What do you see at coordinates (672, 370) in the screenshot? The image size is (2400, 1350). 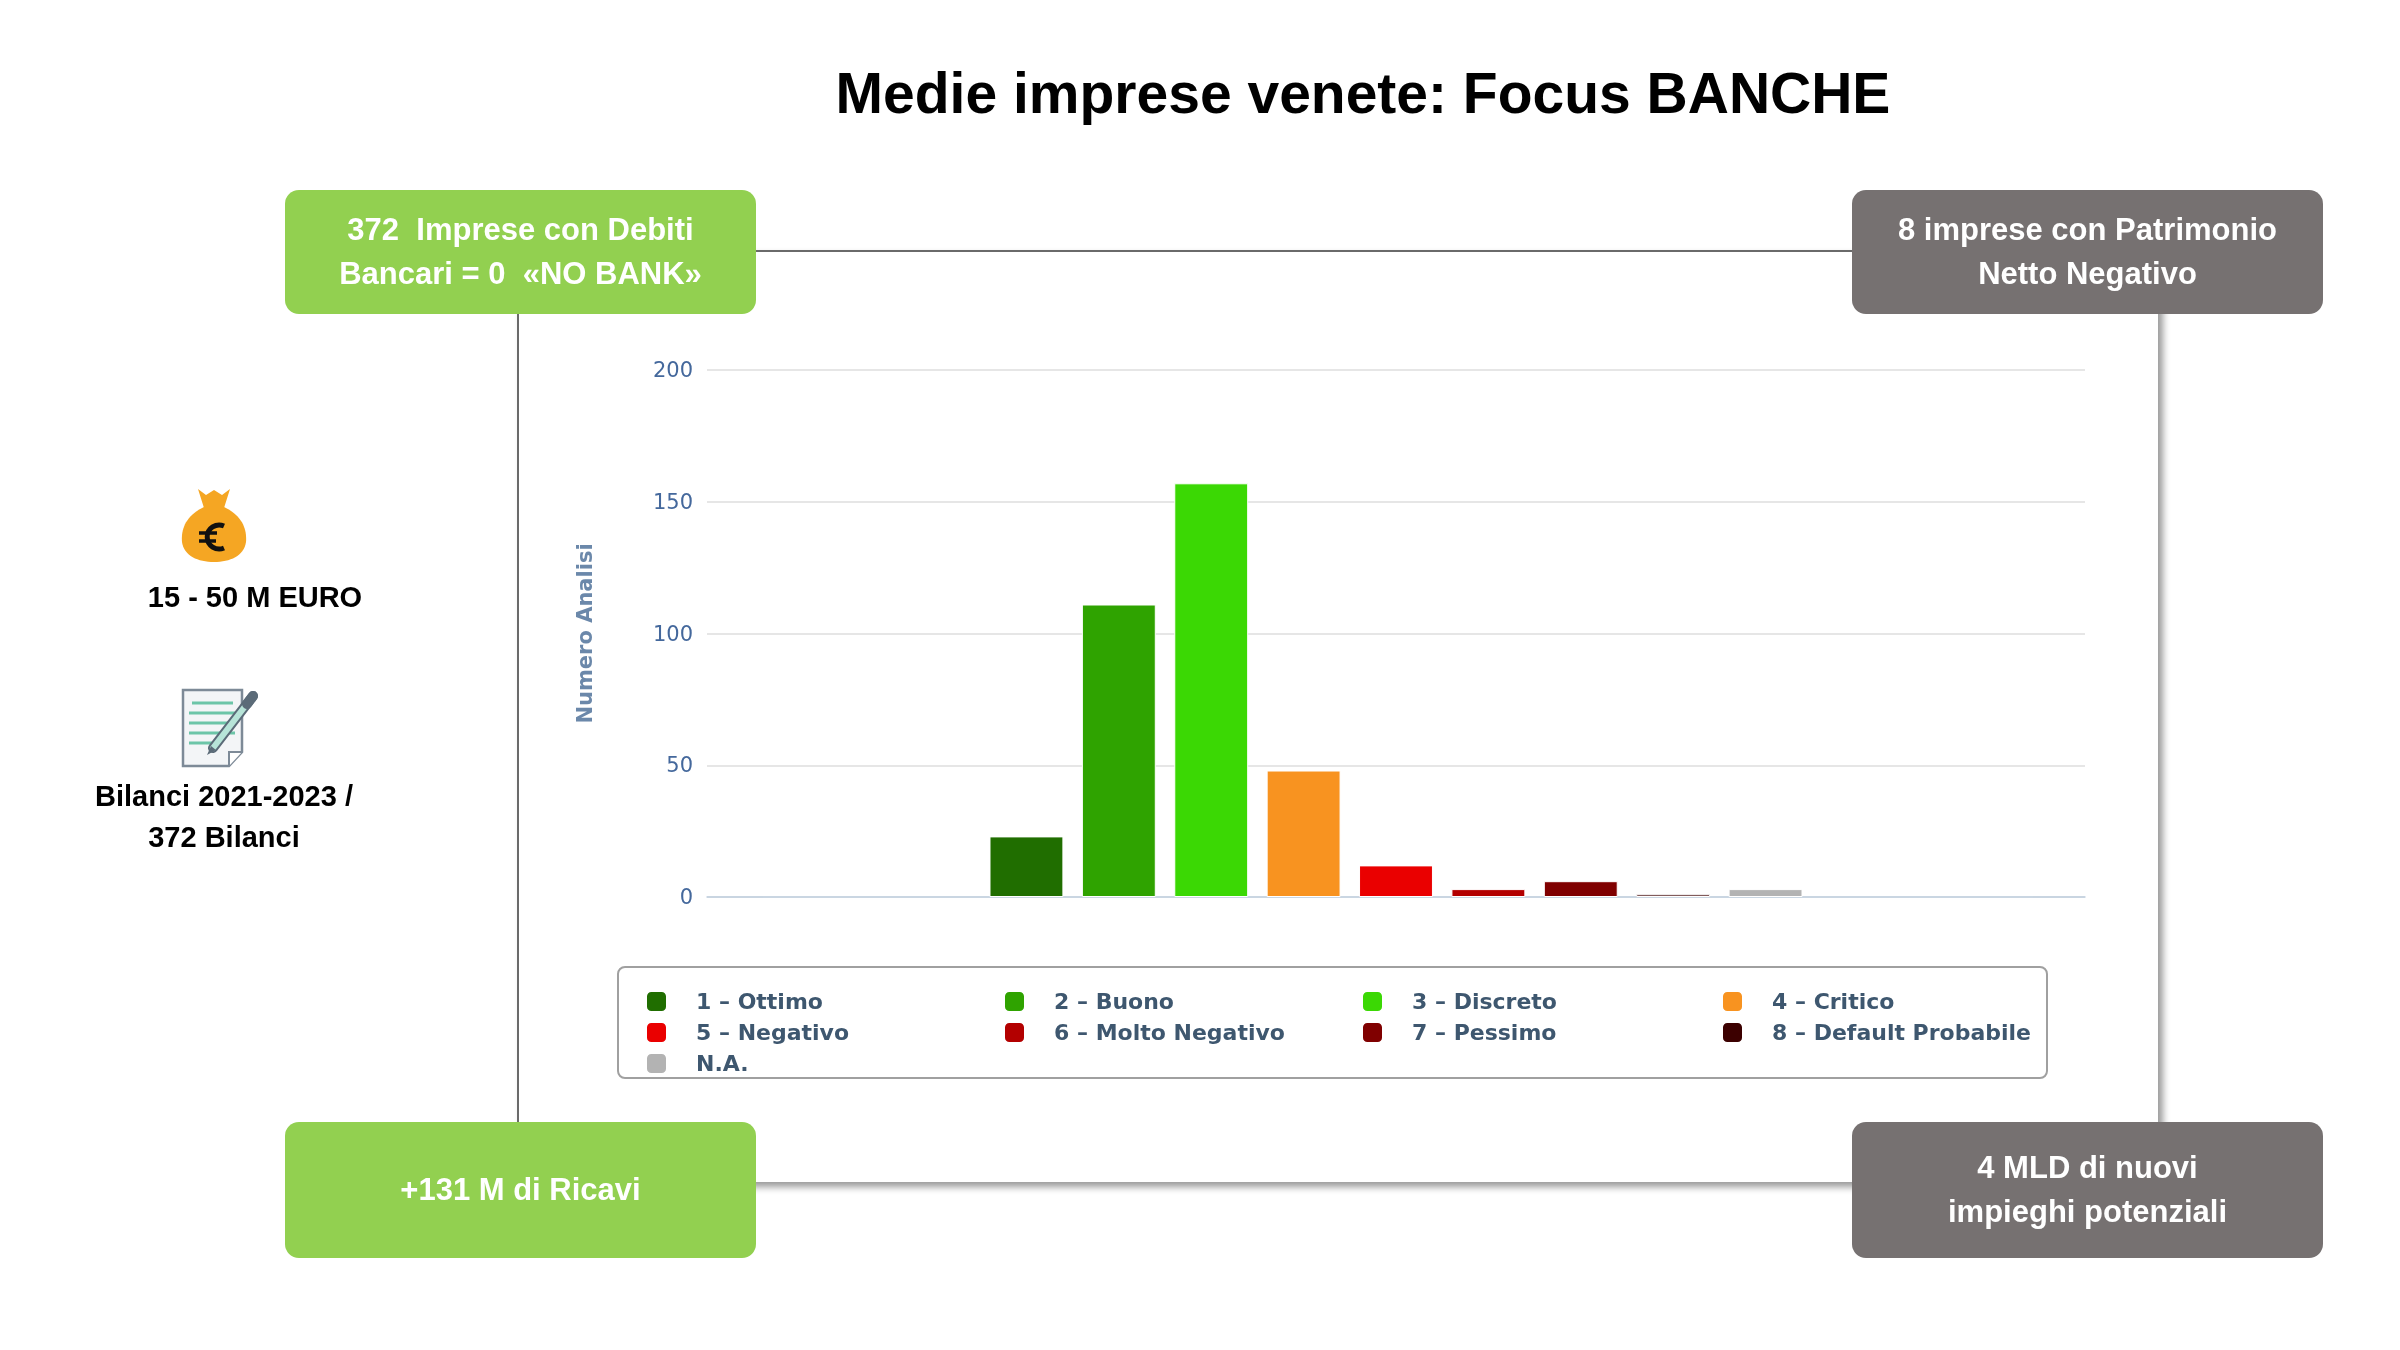 I see `y-tick-label: 200` at bounding box center [672, 370].